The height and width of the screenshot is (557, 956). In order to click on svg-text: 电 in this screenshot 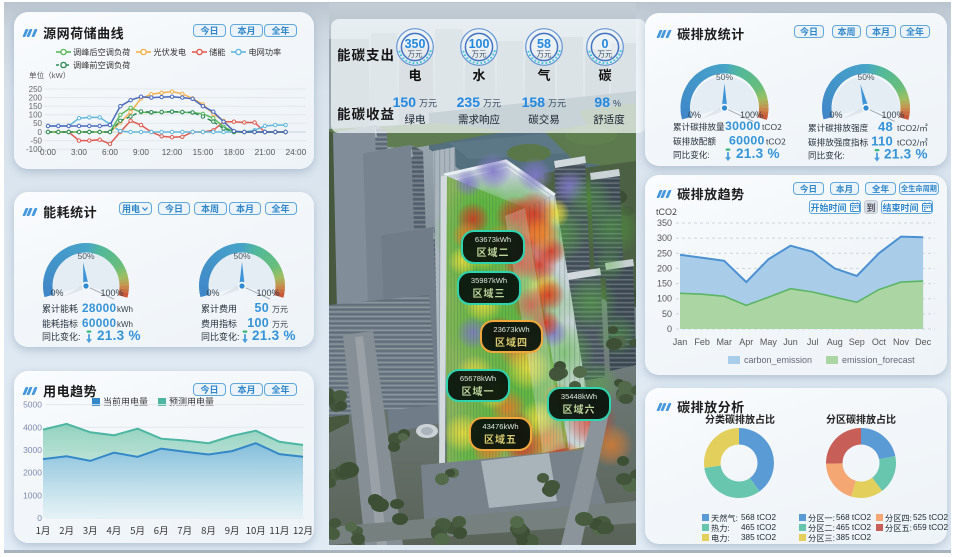, I will do `click(414, 74)`.